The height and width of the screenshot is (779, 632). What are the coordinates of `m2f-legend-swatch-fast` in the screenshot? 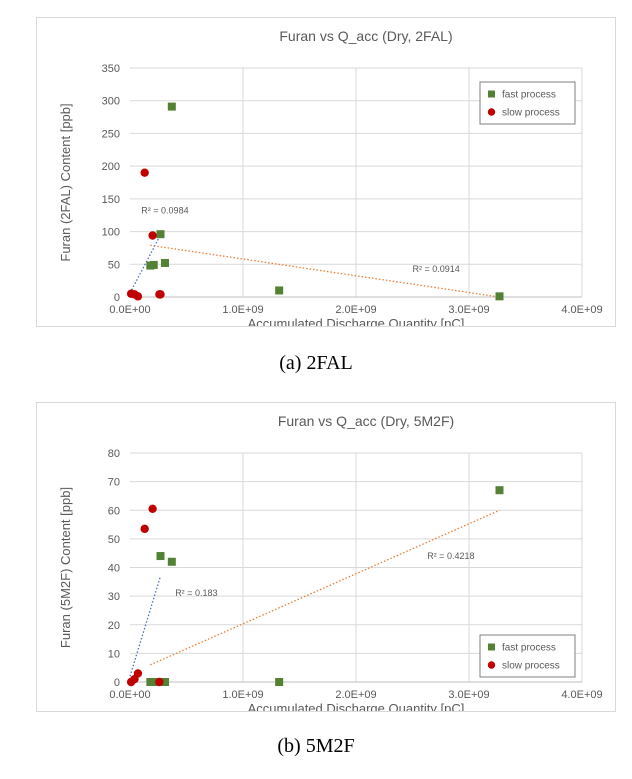 It's located at (491, 647).